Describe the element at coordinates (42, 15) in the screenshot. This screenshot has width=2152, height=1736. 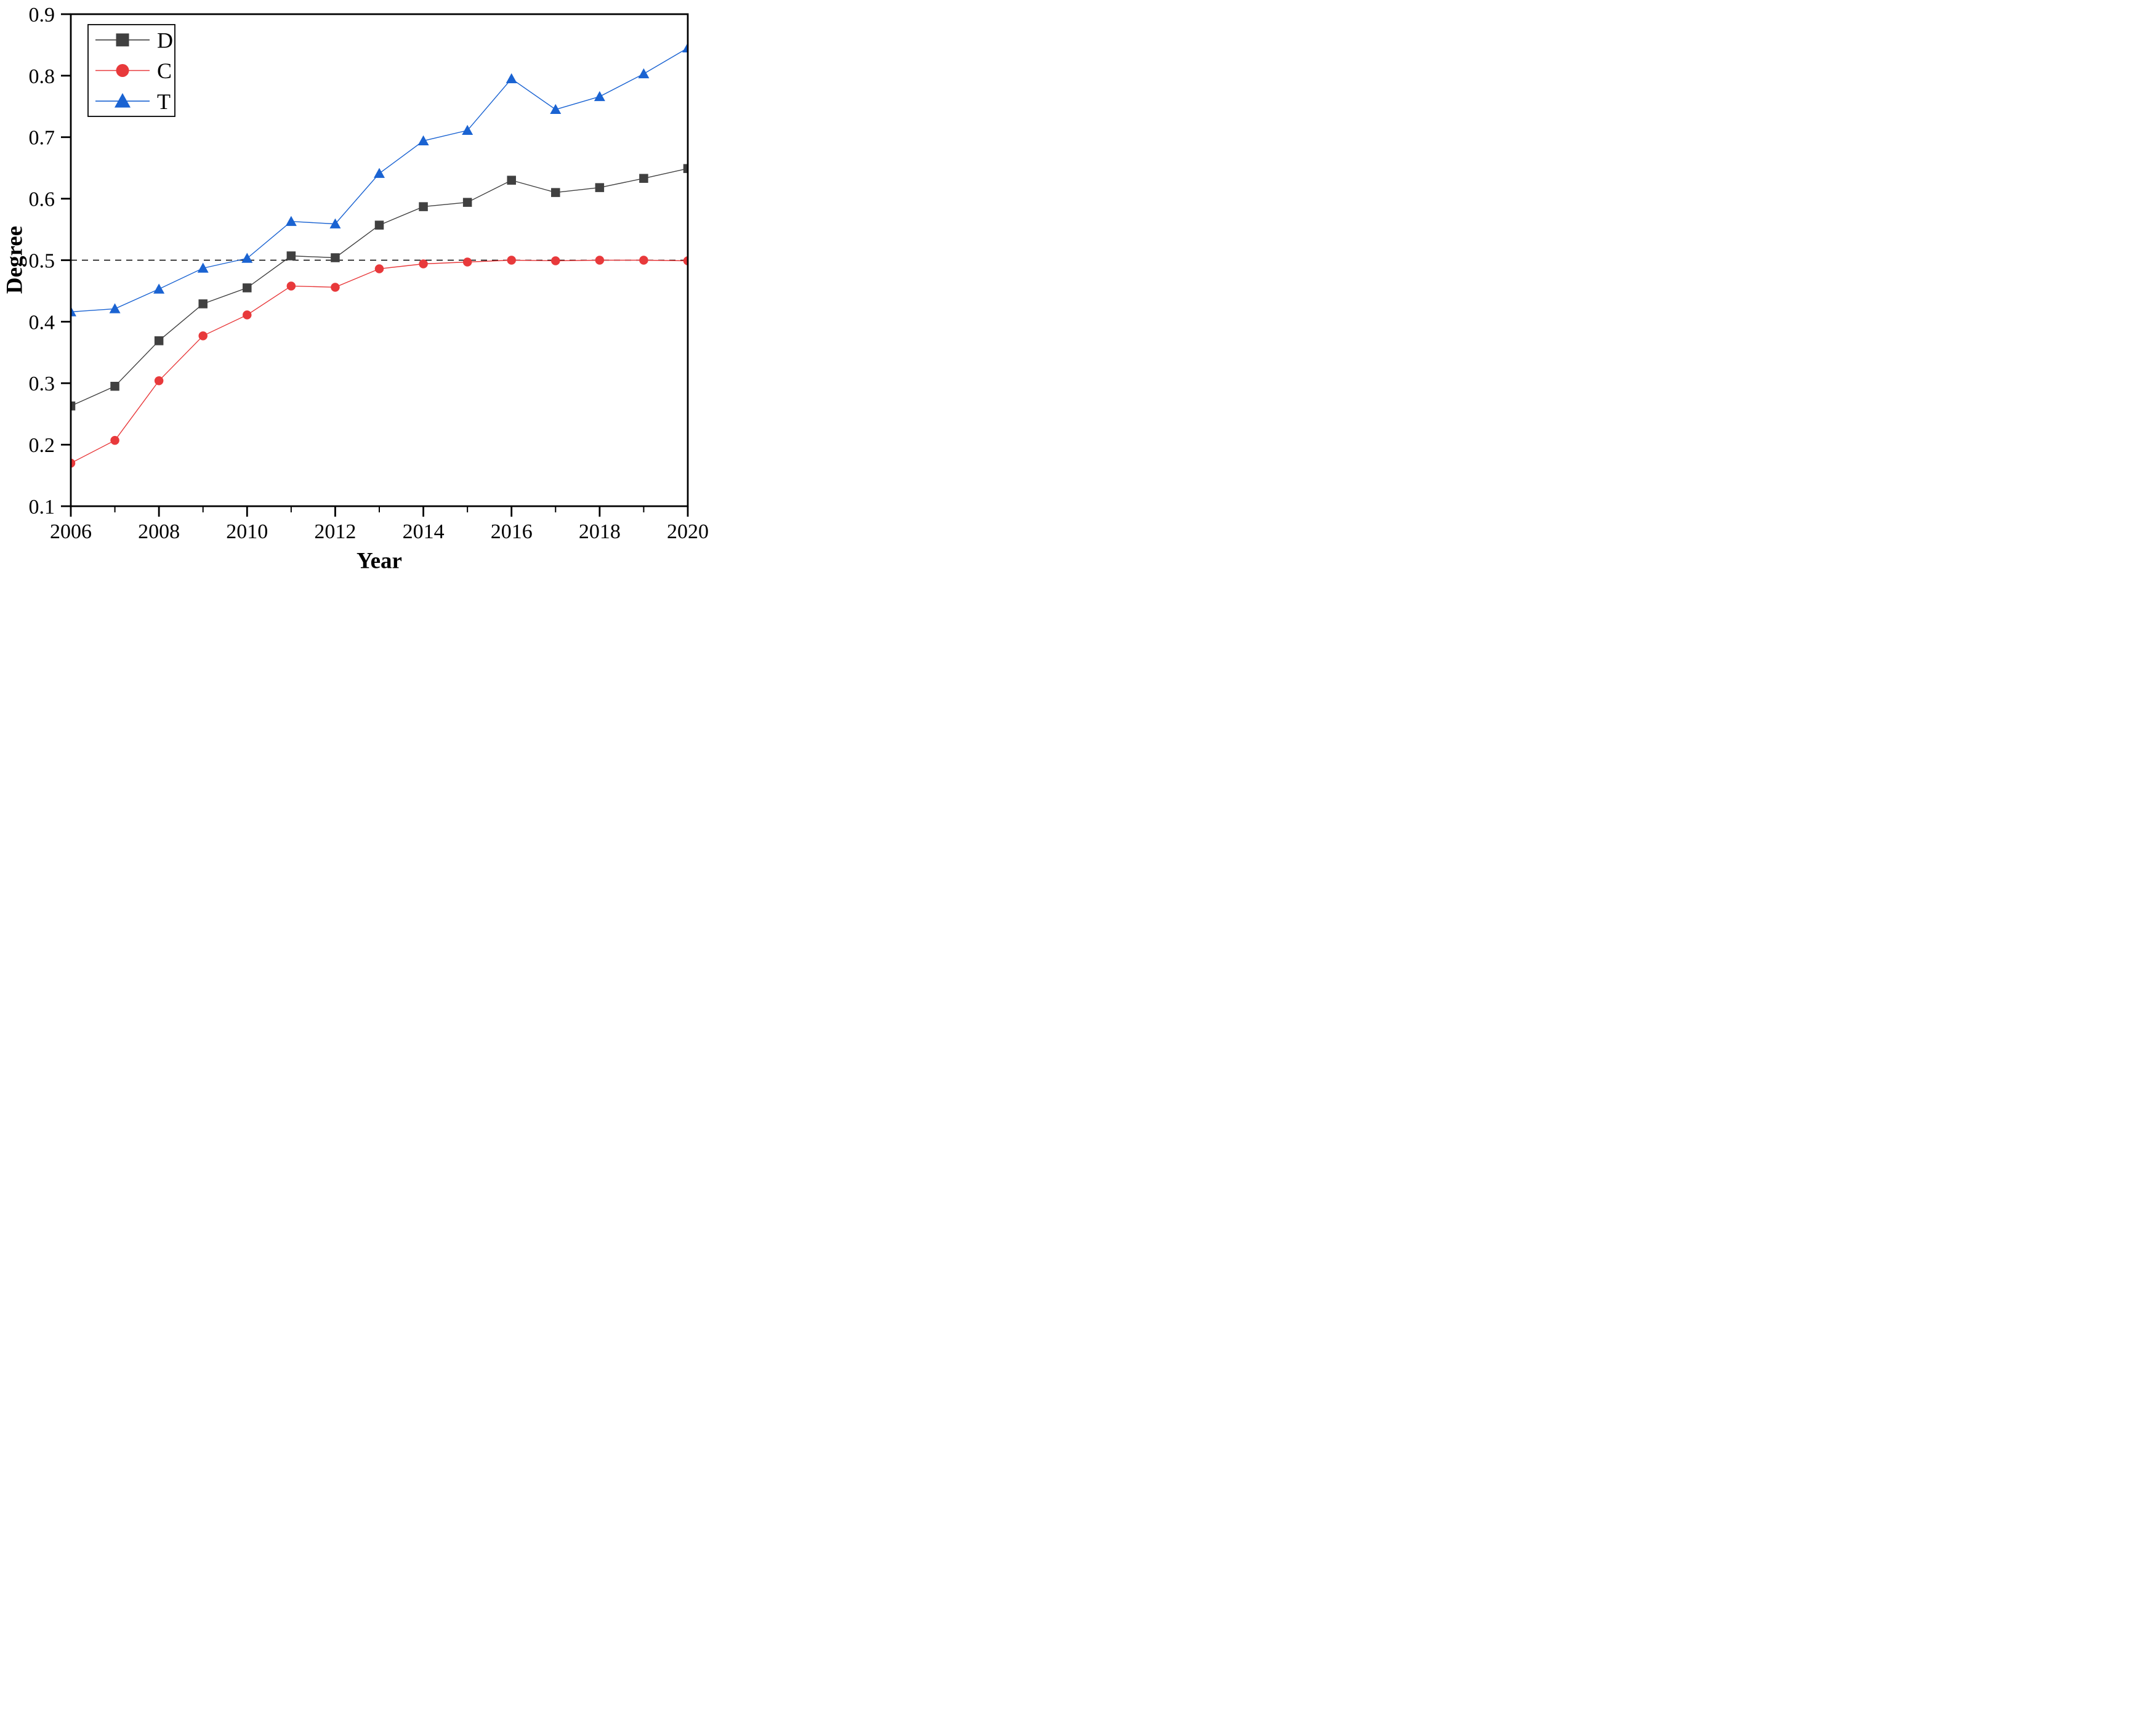
I see `y-tick-label: 0.9` at that location.